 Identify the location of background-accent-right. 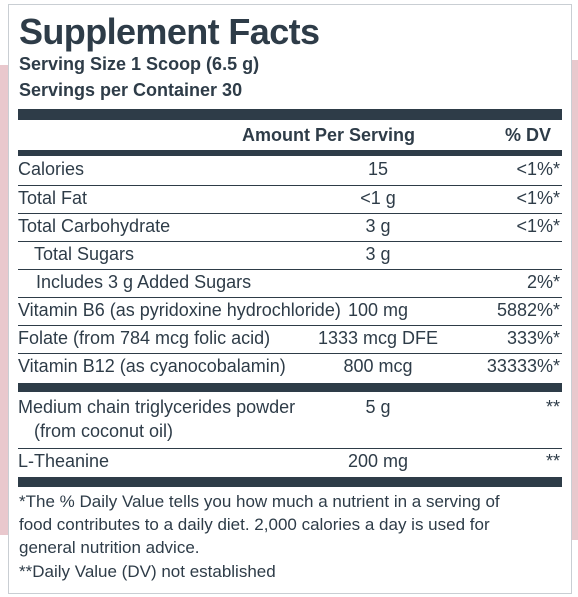
(574, 300).